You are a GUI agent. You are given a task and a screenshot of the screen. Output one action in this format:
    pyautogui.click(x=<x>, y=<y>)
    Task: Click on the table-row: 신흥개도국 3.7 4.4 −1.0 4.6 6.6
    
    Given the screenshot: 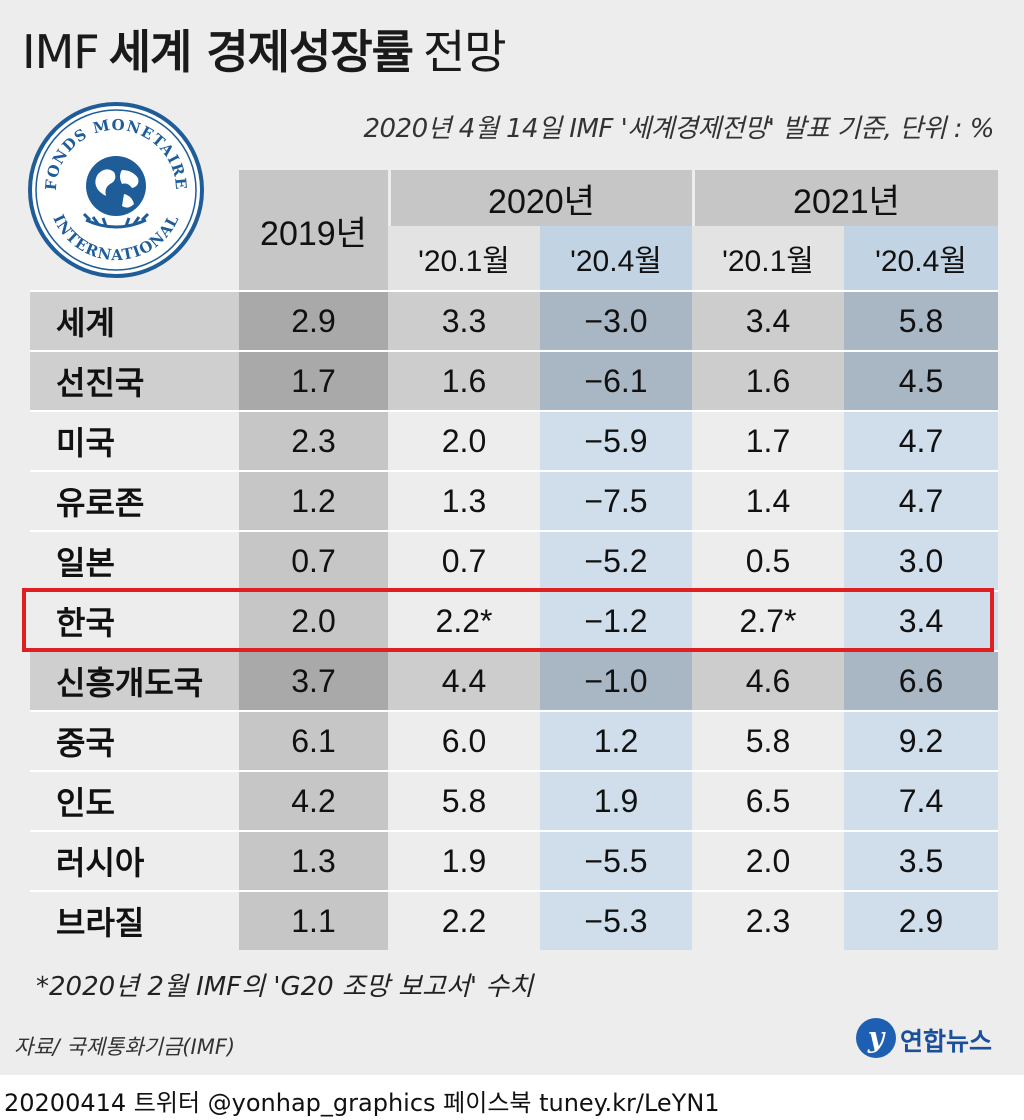 What is the action you would take?
    pyautogui.click(x=514, y=680)
    